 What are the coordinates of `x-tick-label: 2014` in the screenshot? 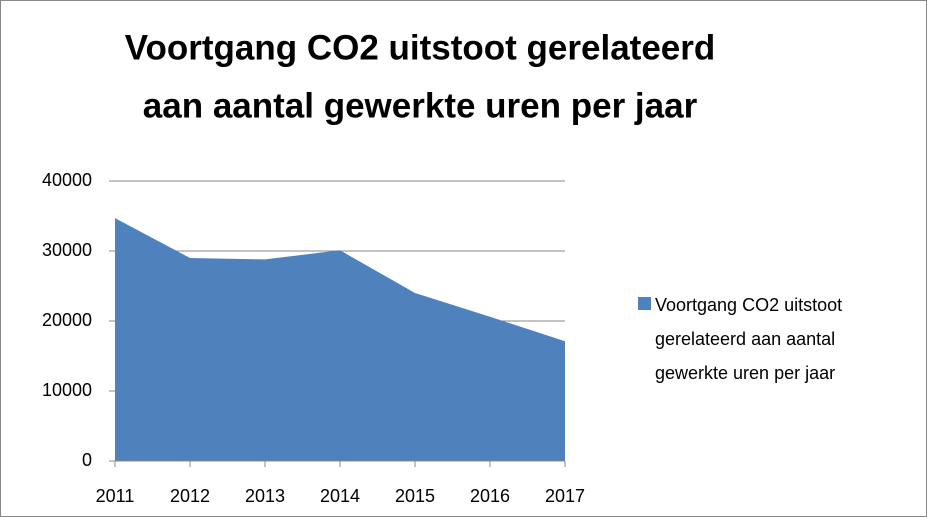 It's located at (340, 496).